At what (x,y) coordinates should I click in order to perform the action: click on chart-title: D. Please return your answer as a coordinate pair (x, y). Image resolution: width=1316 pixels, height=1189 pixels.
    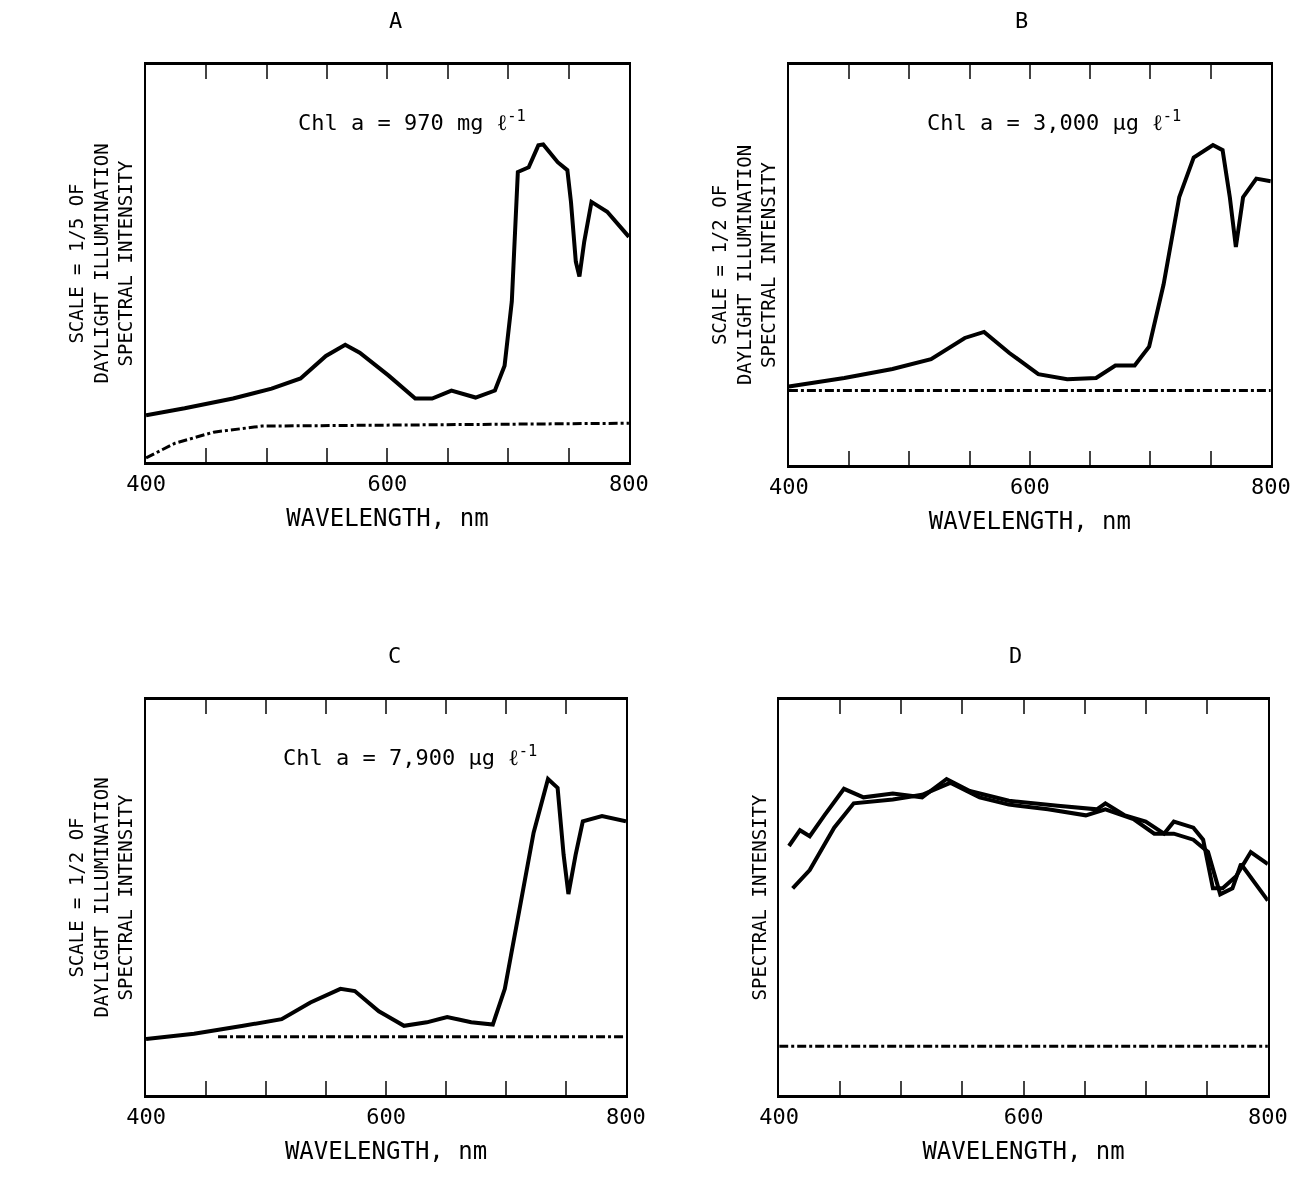
    Looking at the image, I should click on (1016, 655).